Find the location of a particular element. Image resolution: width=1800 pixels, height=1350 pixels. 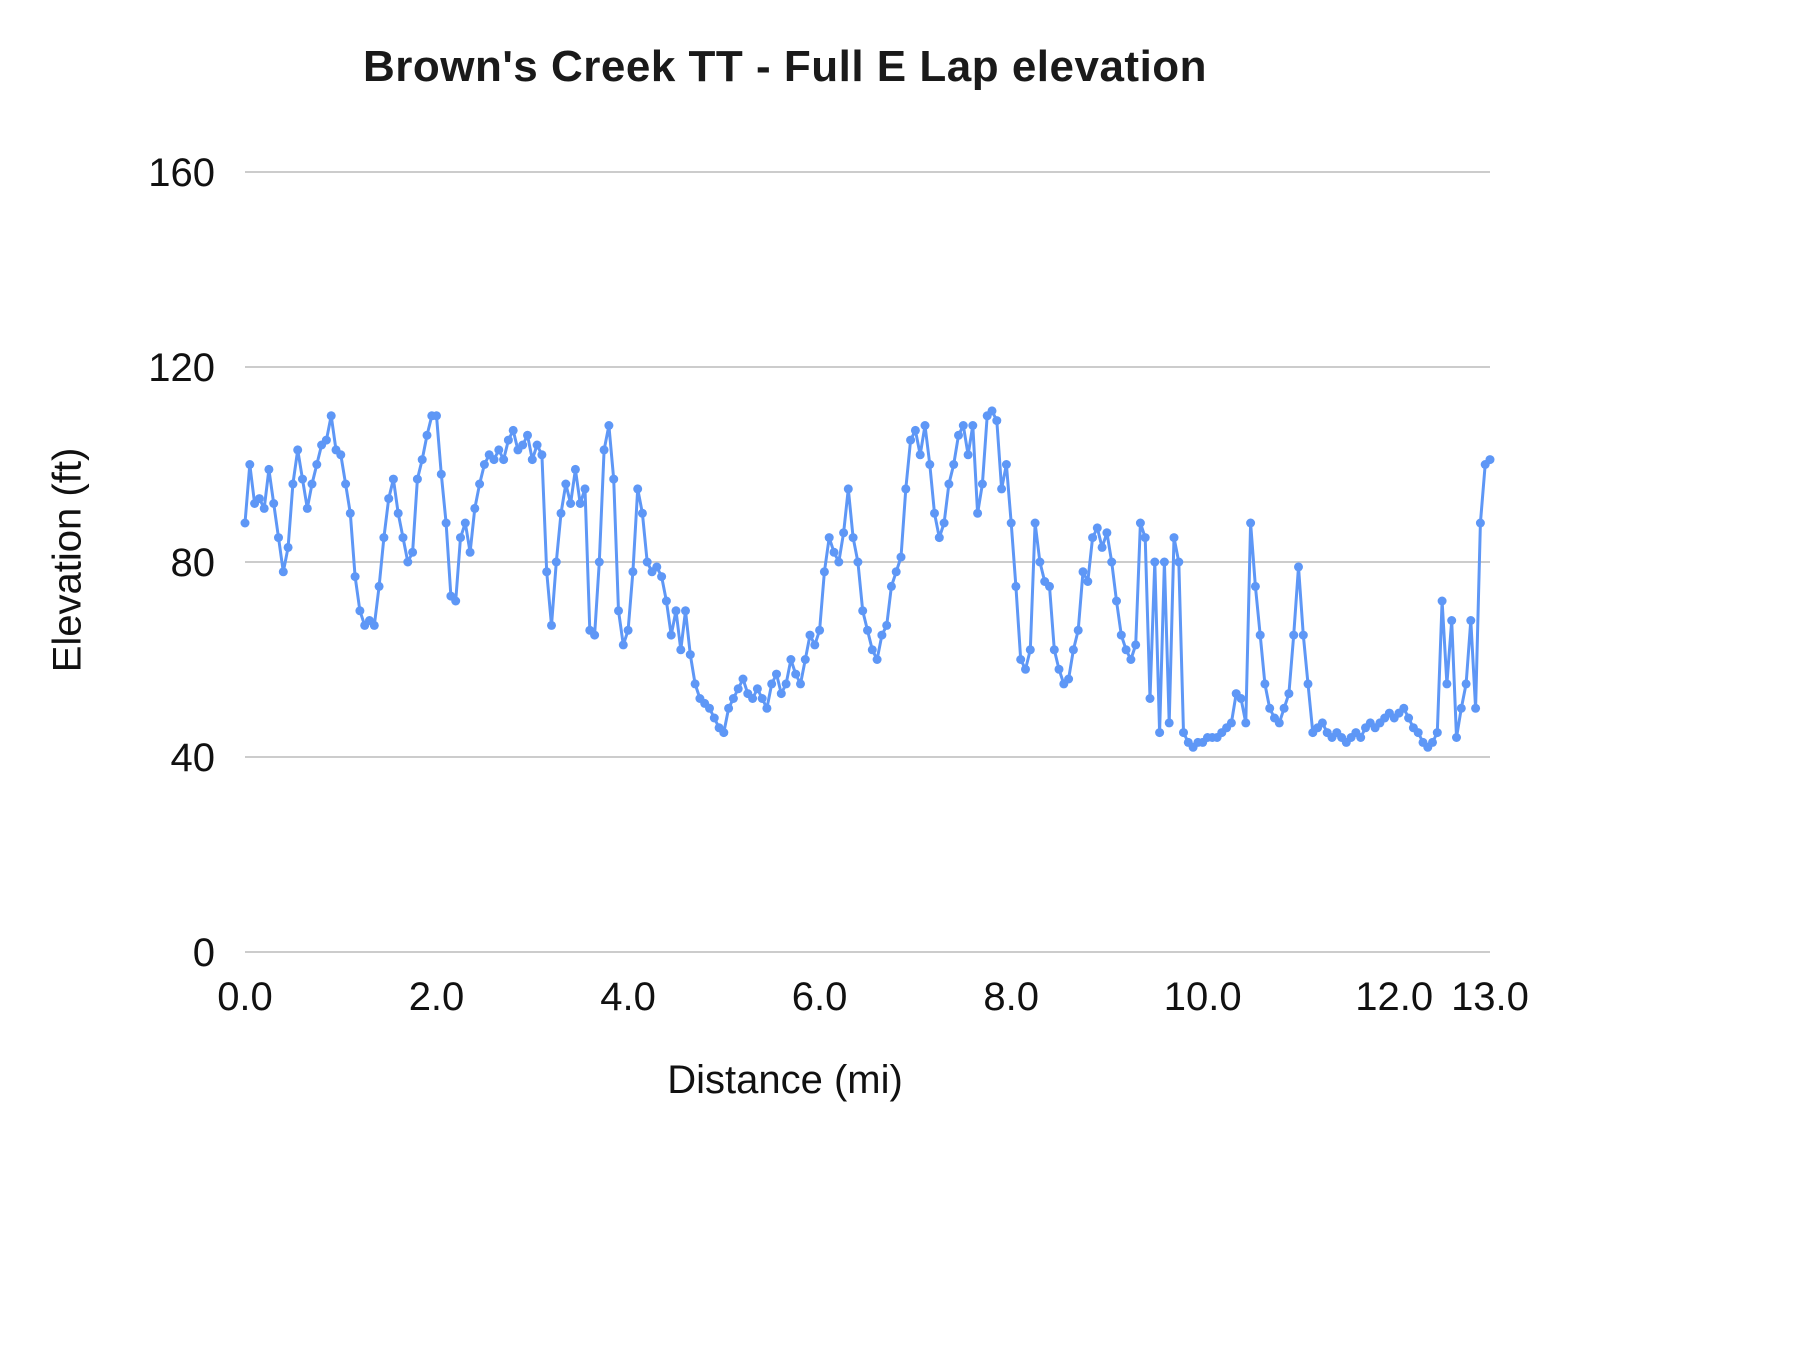

y-tick-label: 80 is located at coordinates (193, 563).